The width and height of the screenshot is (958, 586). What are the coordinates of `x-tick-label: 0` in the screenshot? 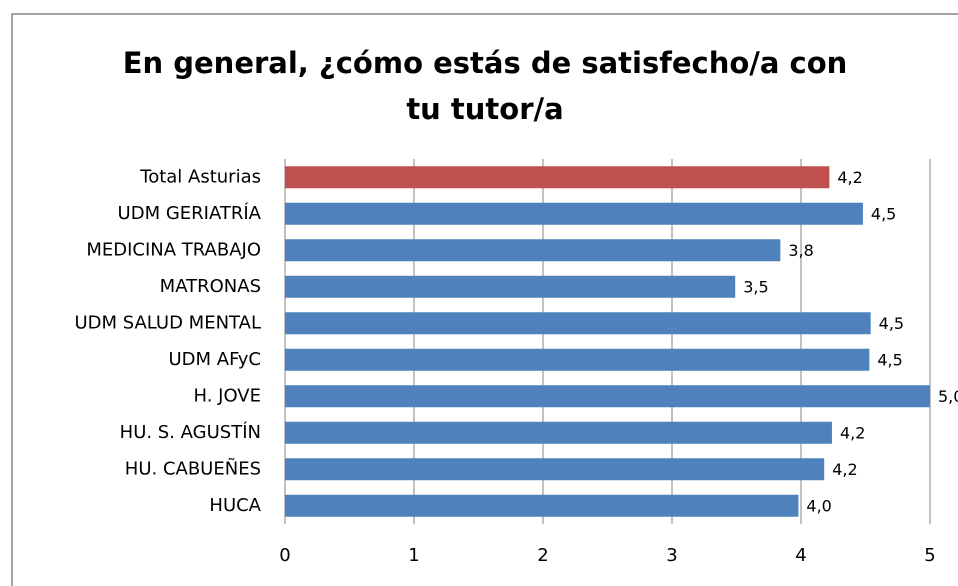 It's located at (284, 555).